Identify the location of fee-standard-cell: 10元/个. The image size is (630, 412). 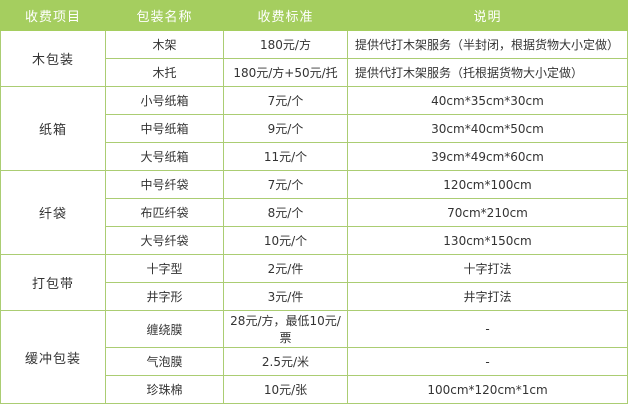
(285, 240).